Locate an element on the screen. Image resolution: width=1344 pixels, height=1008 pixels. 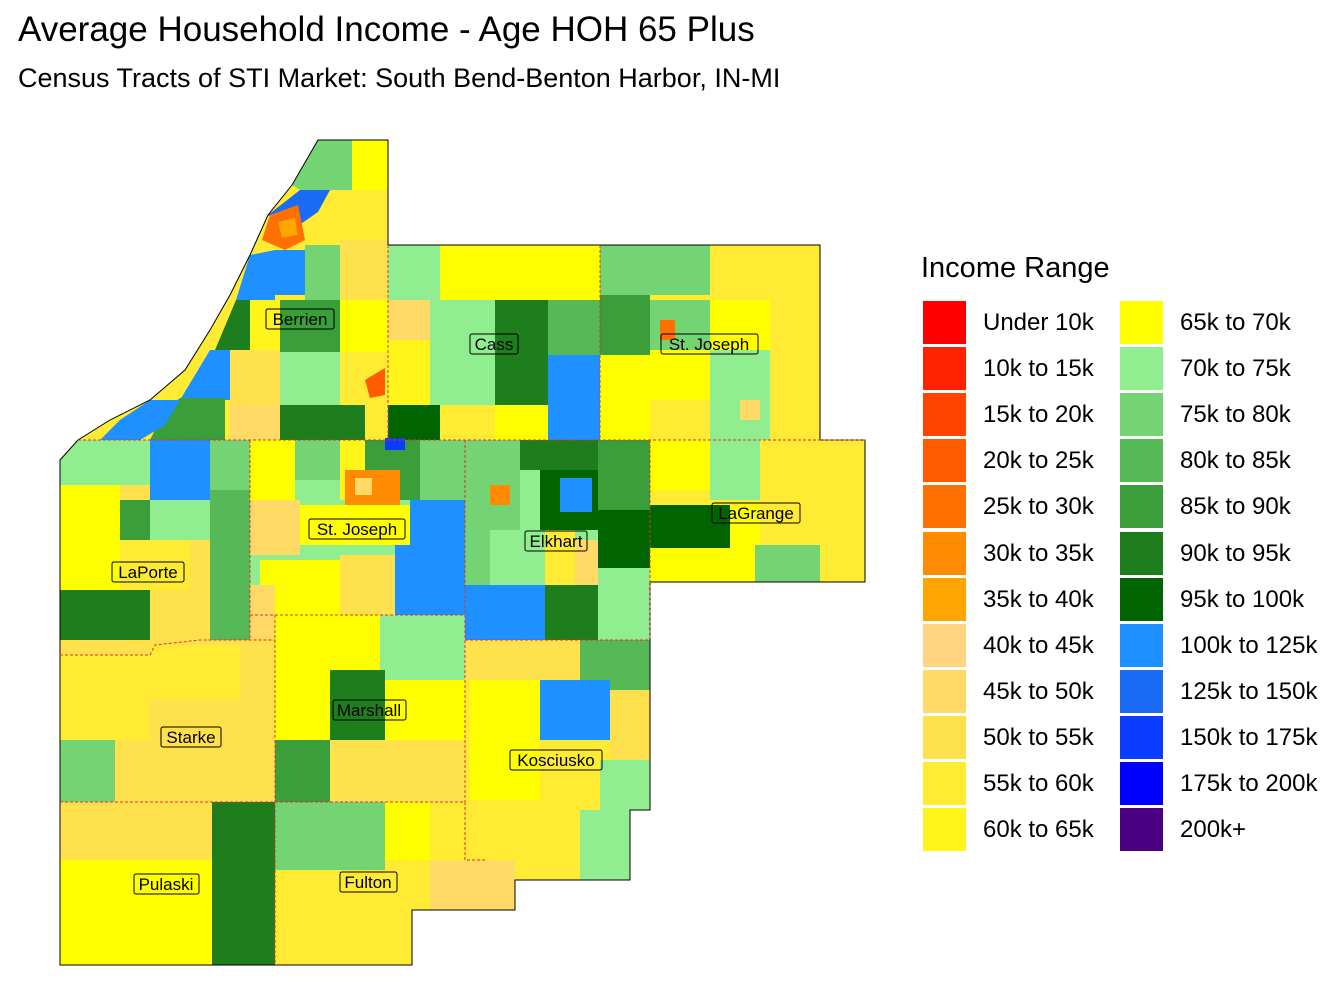
legend-label: 85k to 90k is located at coordinates (1235, 507).